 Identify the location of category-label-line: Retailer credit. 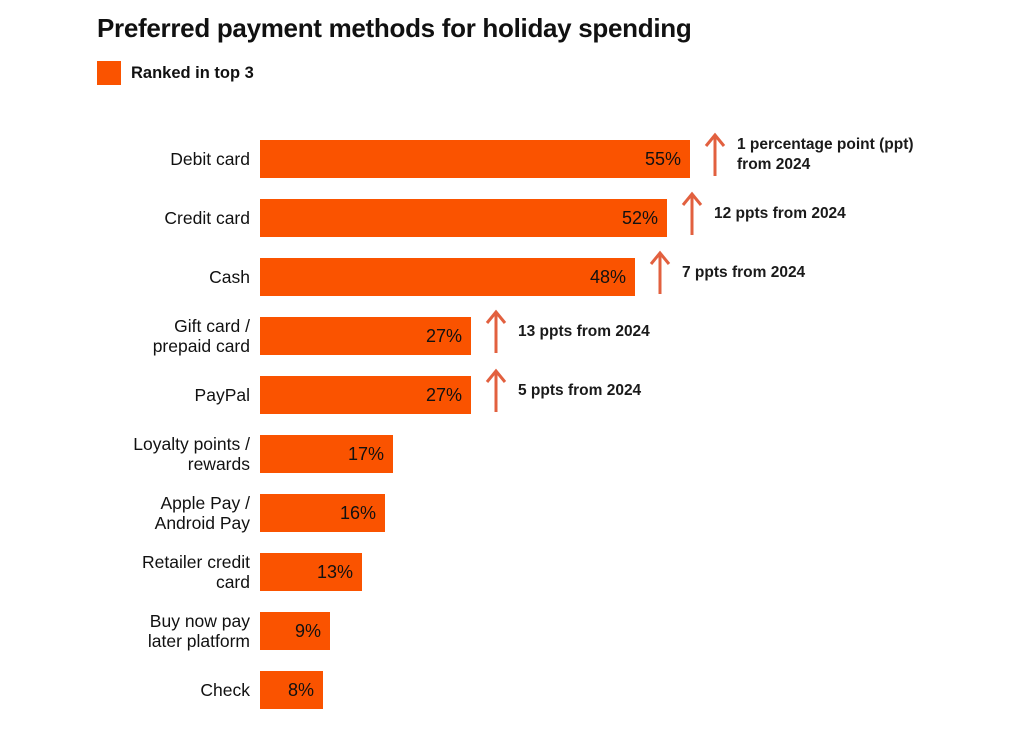
(196, 562).